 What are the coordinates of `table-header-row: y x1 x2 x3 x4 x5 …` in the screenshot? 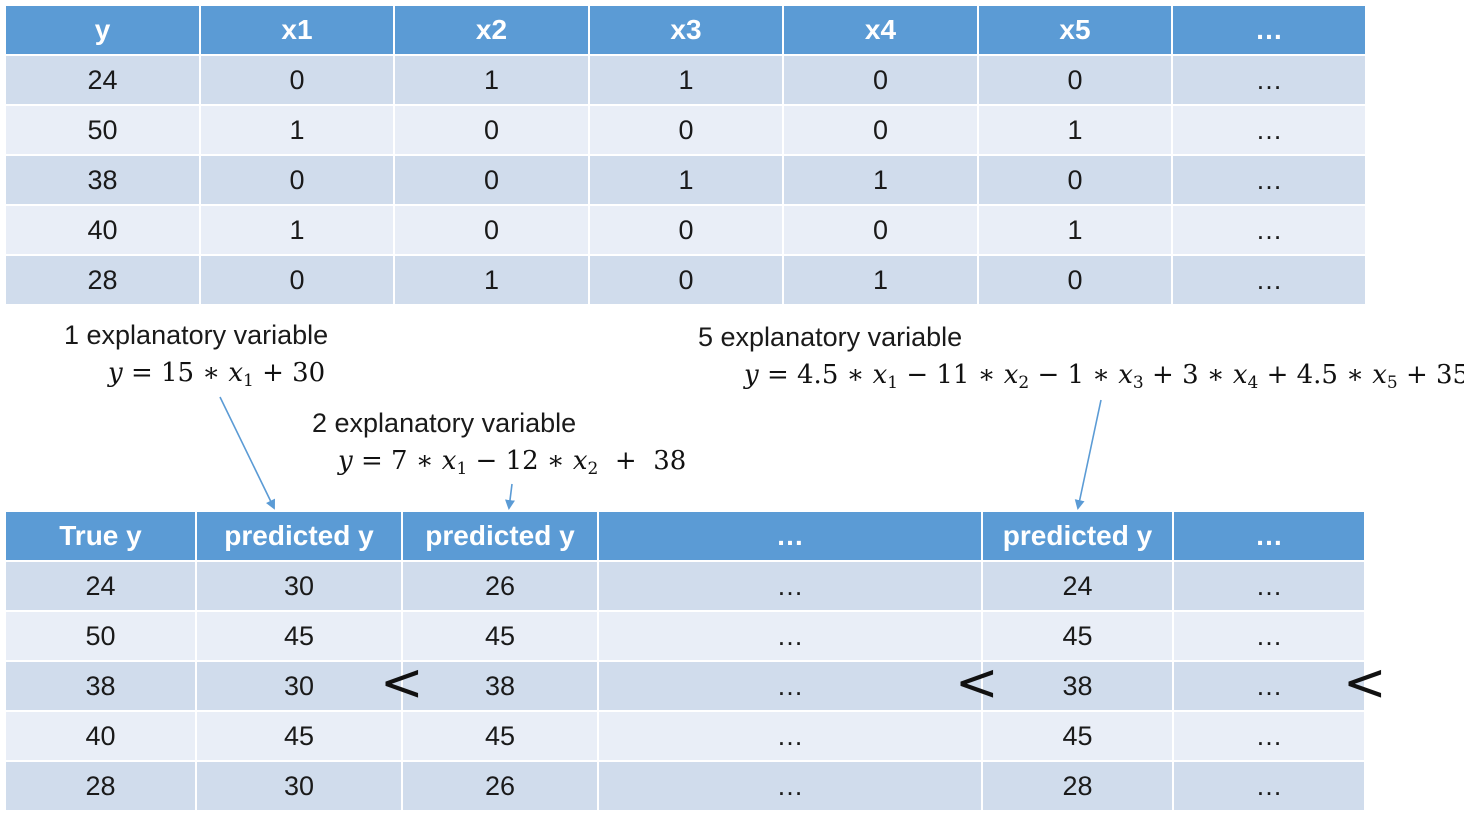 It's located at (685, 30).